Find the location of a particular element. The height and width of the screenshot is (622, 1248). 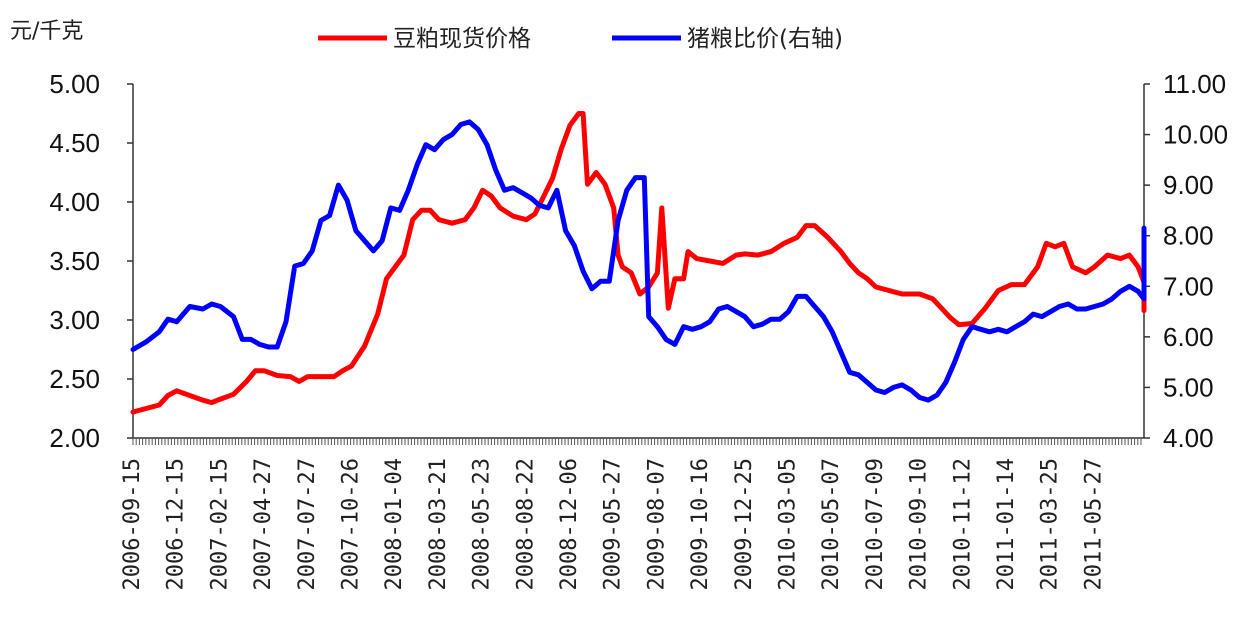

right-tick-label: 9.00 is located at coordinates (1188, 185).